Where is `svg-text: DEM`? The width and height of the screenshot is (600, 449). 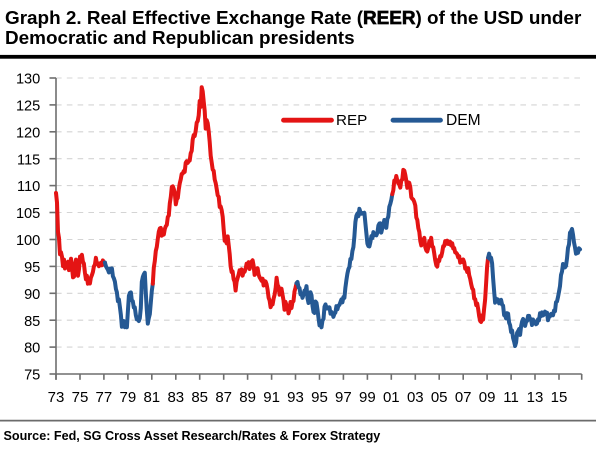 svg-text: DEM is located at coordinates (463, 120).